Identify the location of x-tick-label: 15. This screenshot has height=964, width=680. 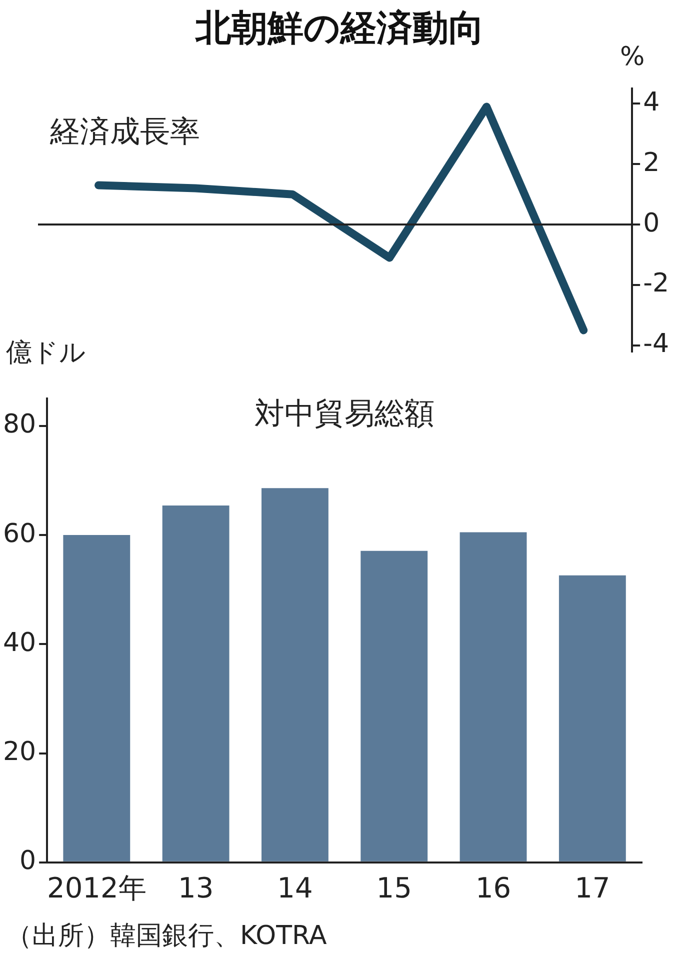
(394, 887).